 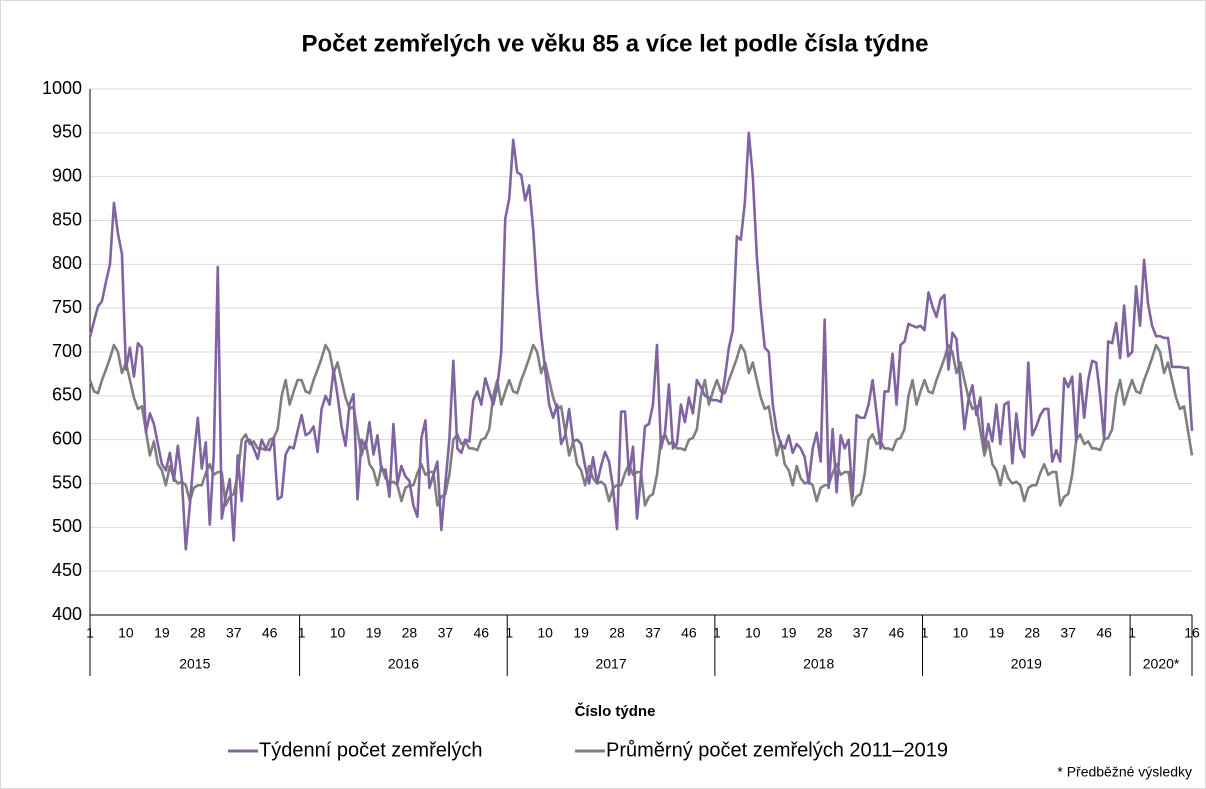 I want to click on year-label: 2015, so click(x=194, y=664).